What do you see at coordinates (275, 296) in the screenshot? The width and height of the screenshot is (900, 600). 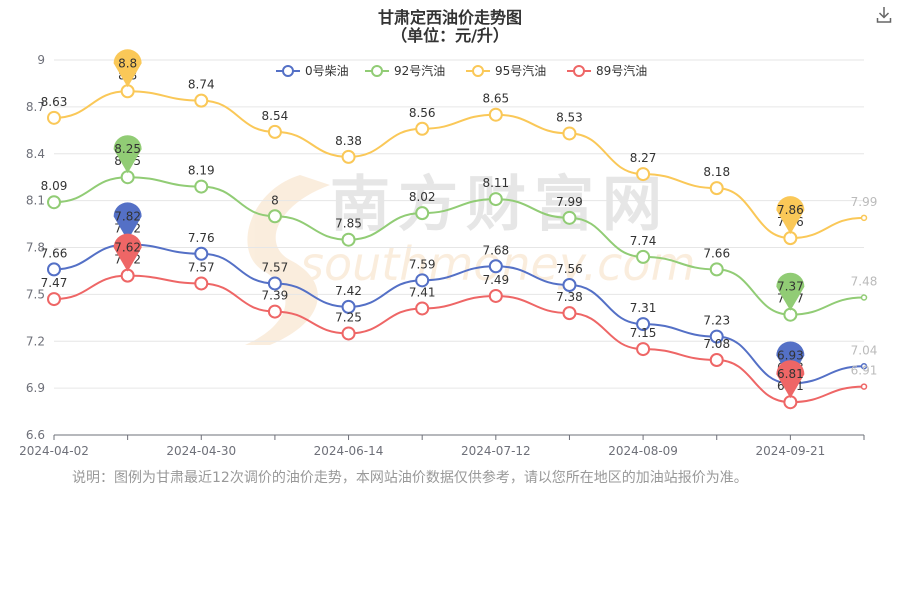 I see `data-label: 7.39` at bounding box center [275, 296].